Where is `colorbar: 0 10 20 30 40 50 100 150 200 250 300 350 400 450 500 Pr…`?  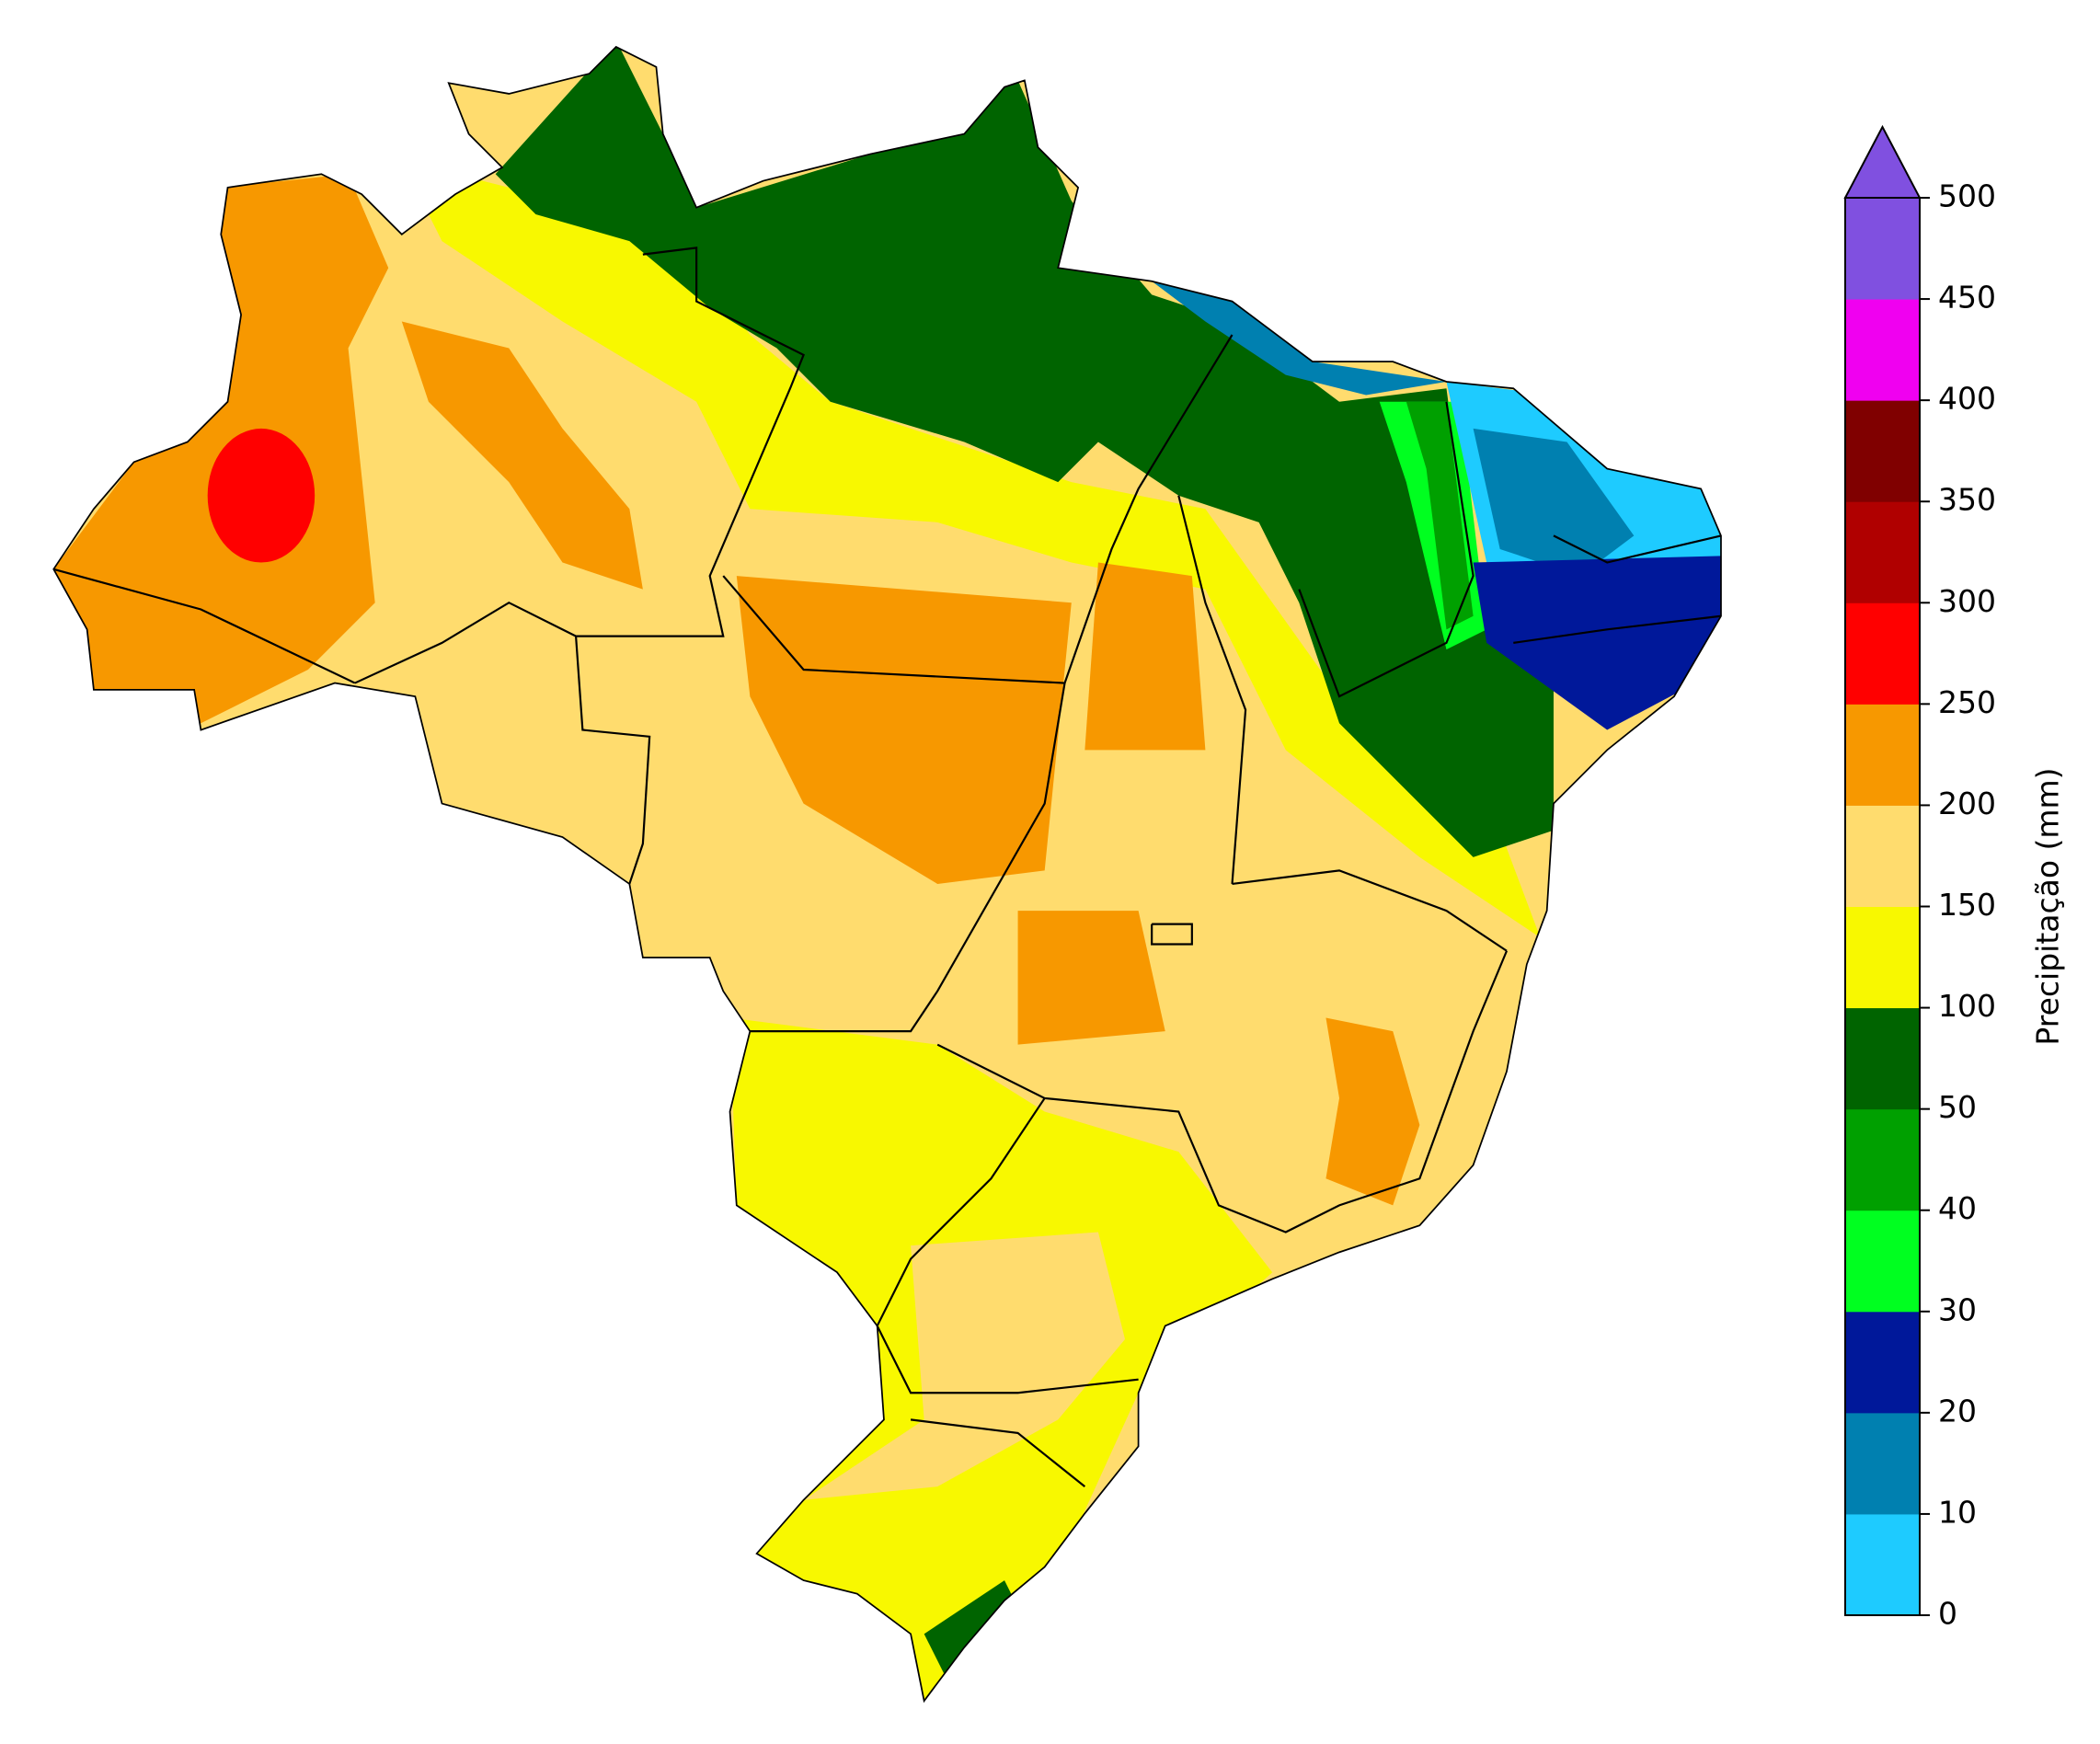
colorbar: 0 10 20 30 40 50 100 150 200 250 300 350 400 450 500 Pr… is located at coordinates (1954, 878).